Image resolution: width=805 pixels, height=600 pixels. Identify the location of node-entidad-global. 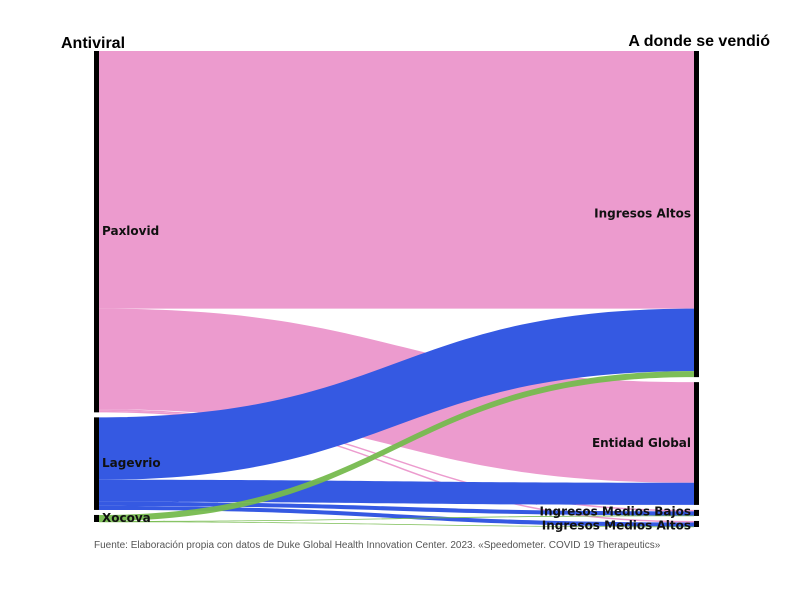
(696, 443).